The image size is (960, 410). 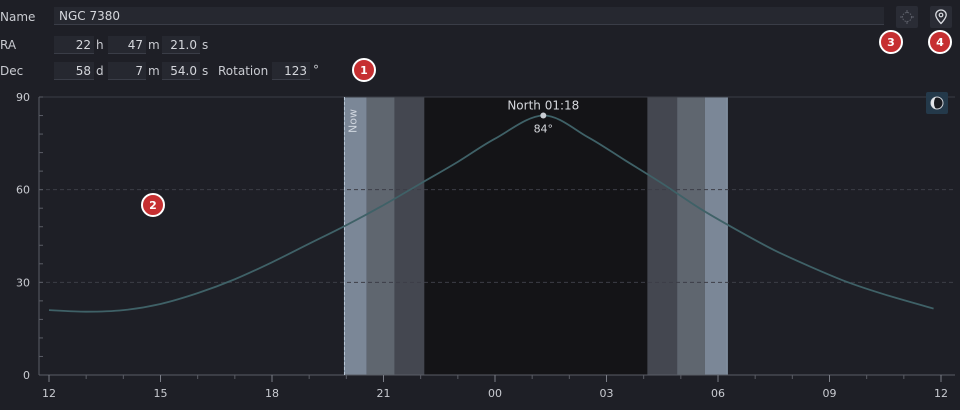 What do you see at coordinates (154, 71) in the screenshot?
I see `dec-minutes-unit: m` at bounding box center [154, 71].